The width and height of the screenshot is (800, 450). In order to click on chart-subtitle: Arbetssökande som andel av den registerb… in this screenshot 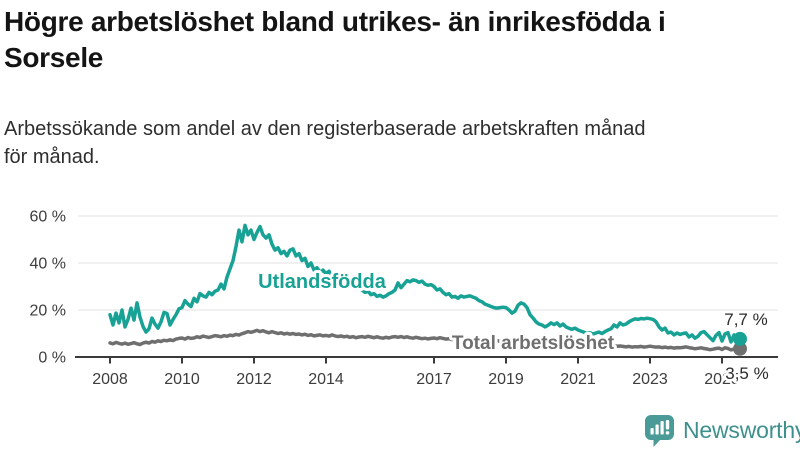, I will do `click(394, 143)`.